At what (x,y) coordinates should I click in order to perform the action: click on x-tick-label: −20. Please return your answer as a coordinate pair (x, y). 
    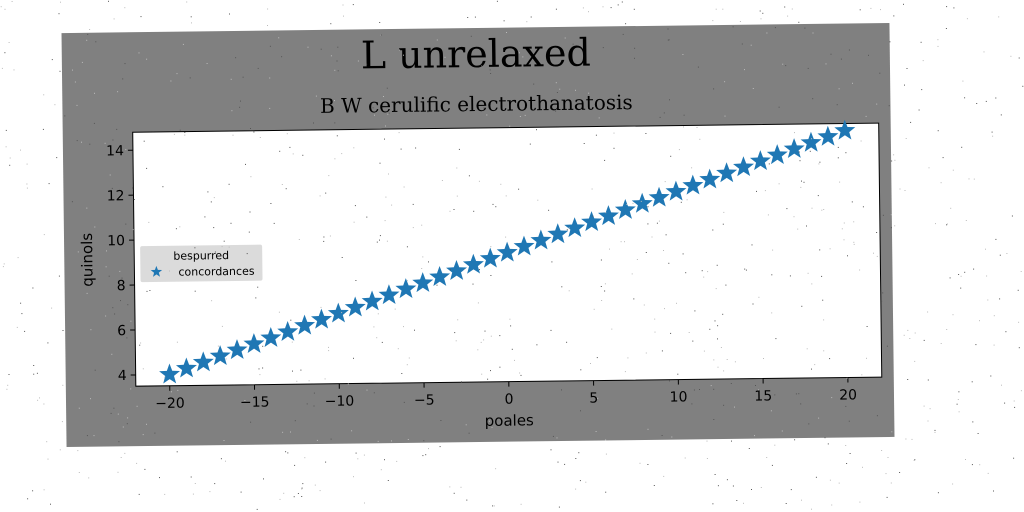
    Looking at the image, I should click on (170, 404).